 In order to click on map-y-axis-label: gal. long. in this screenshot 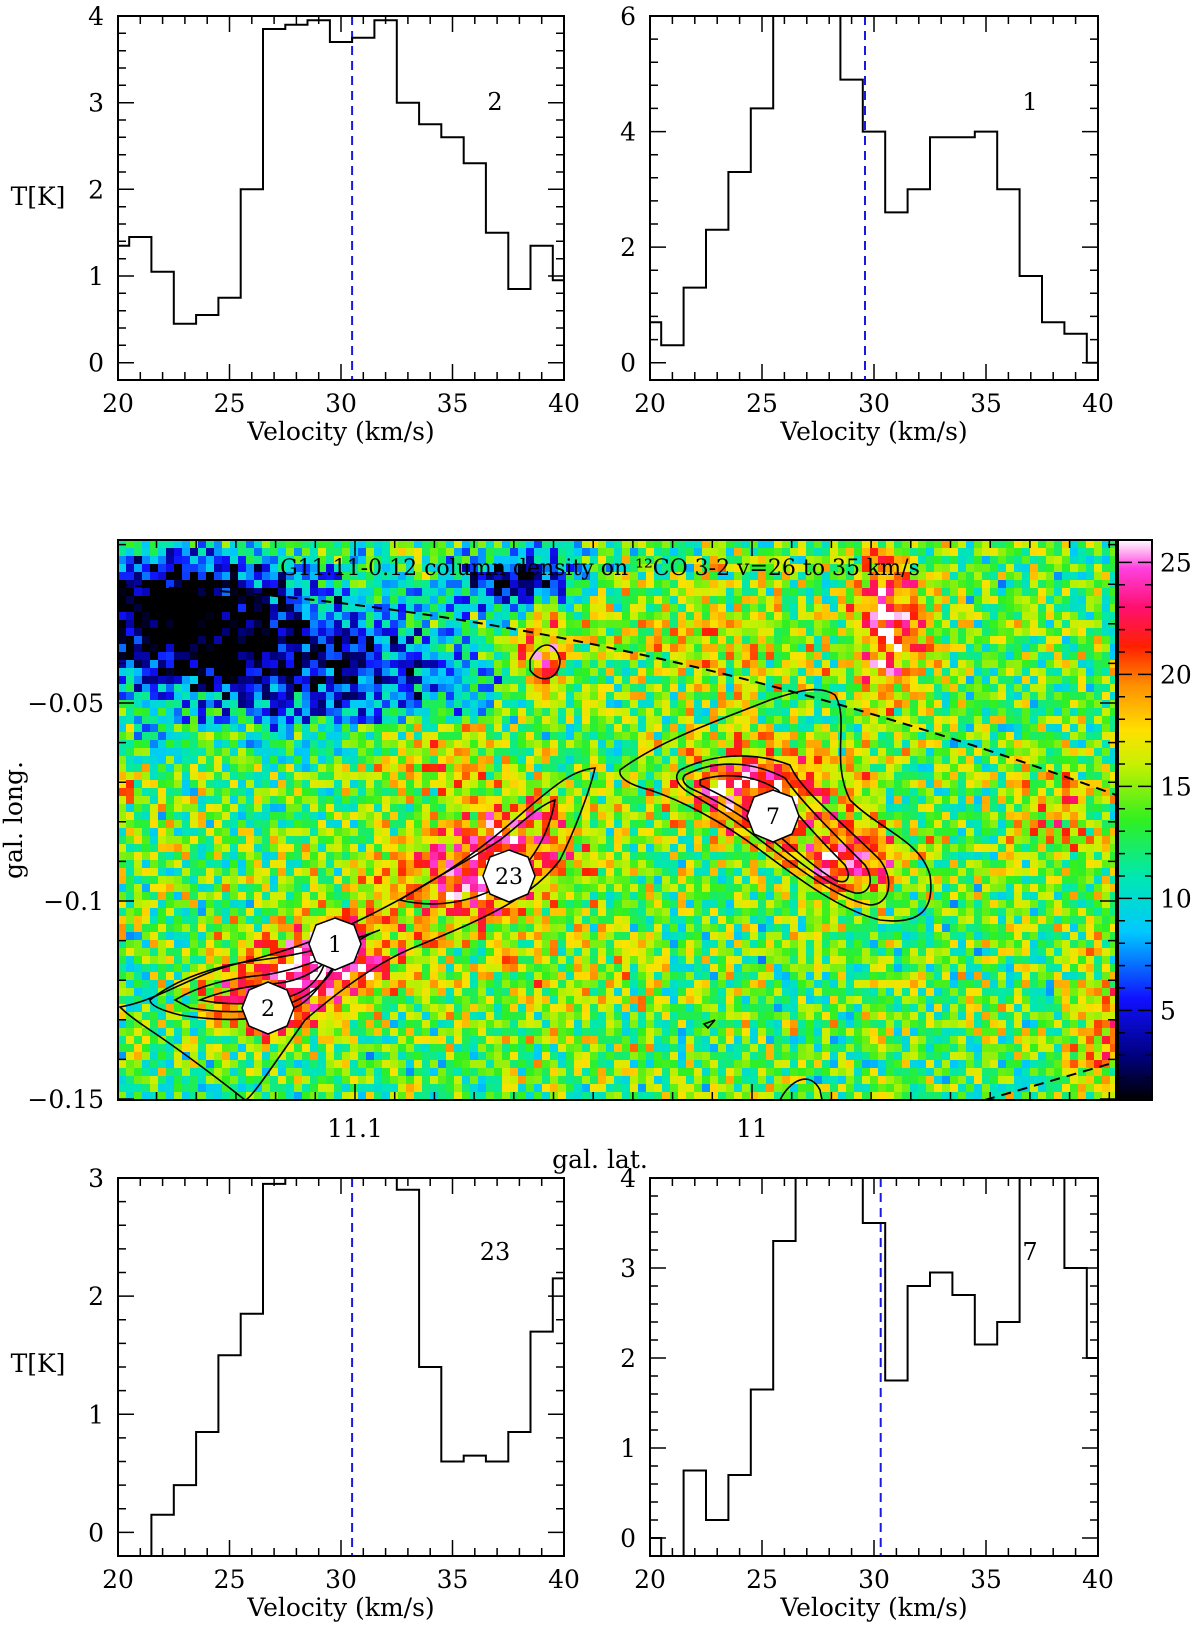, I will do `click(14, 820)`.